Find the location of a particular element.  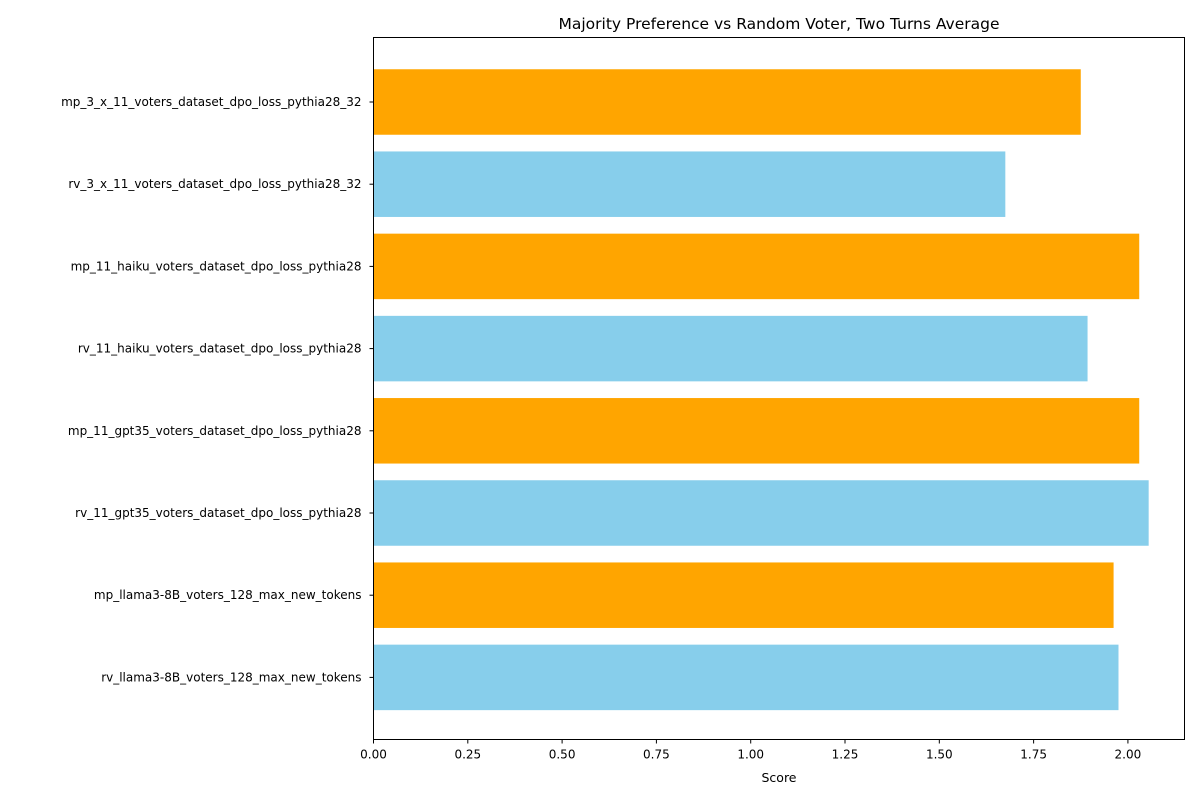

x-tick-label: 0.50 is located at coordinates (562, 755).